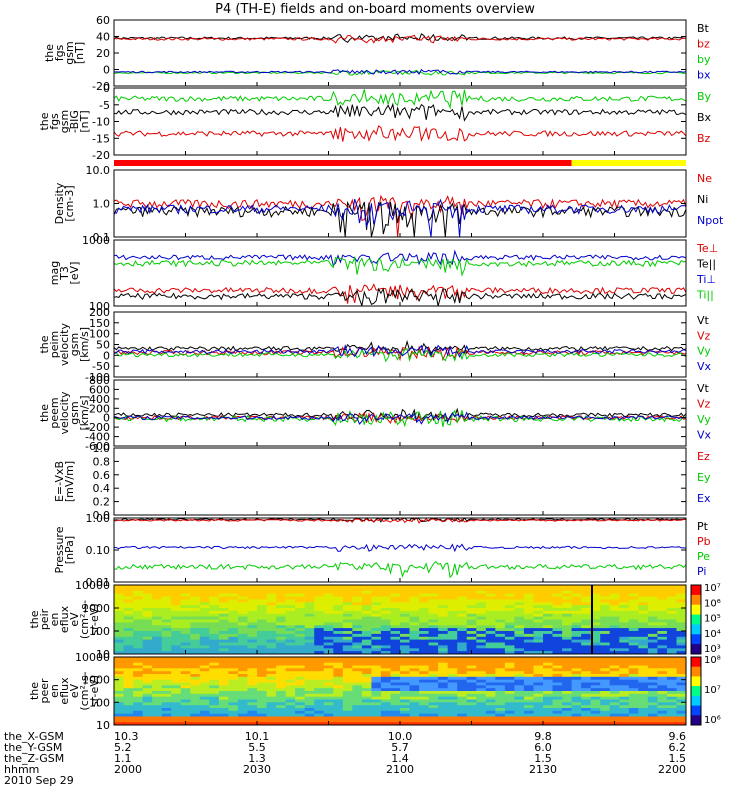 The width and height of the screenshot is (750, 800). I want to click on y-tick-label: 1.0, so click(102, 204).